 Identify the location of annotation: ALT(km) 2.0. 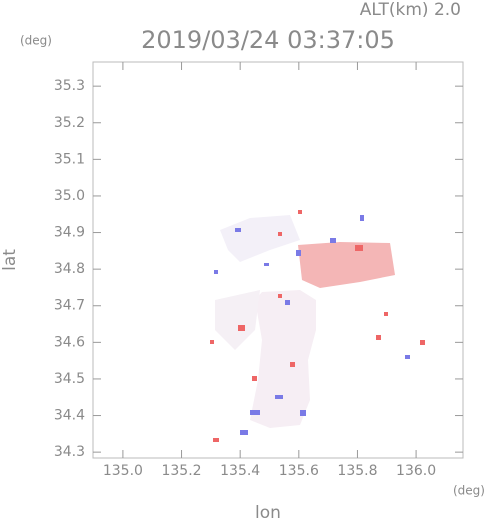
(410, 10).